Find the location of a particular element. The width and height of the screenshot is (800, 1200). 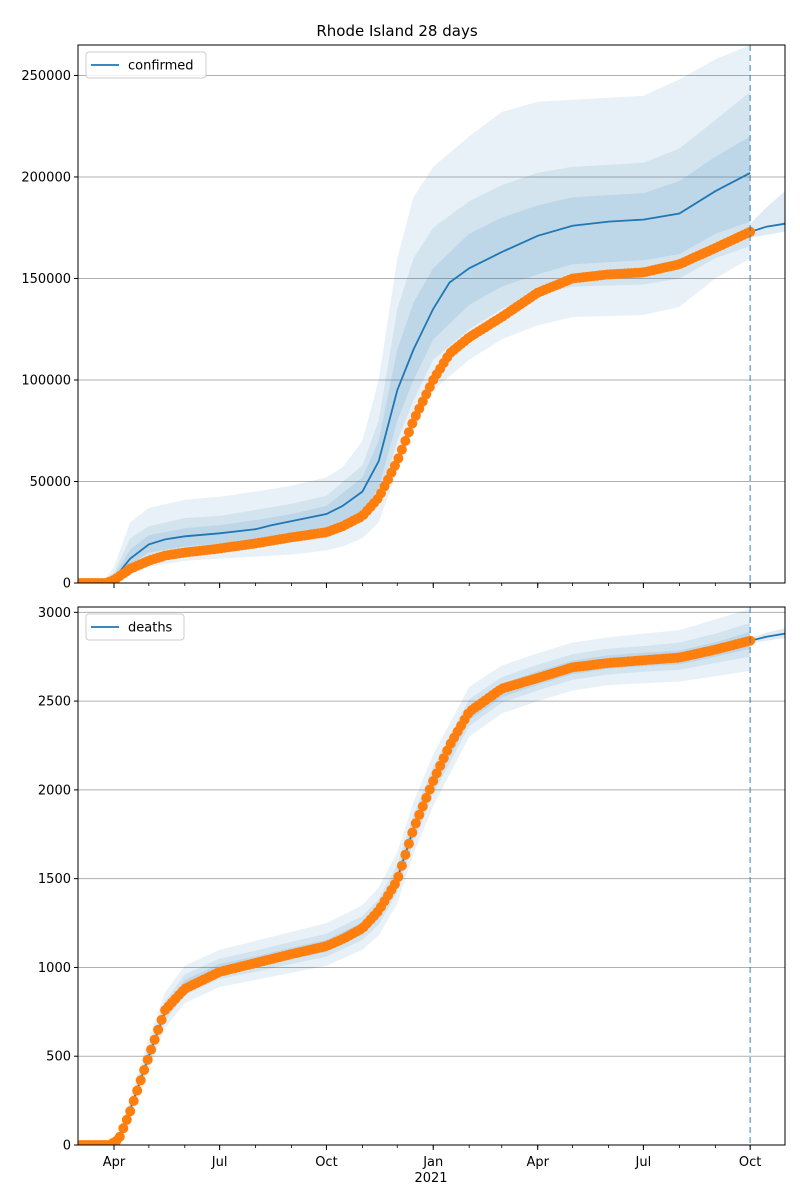

confirmed-legend: confirmed is located at coordinates (146, 65).